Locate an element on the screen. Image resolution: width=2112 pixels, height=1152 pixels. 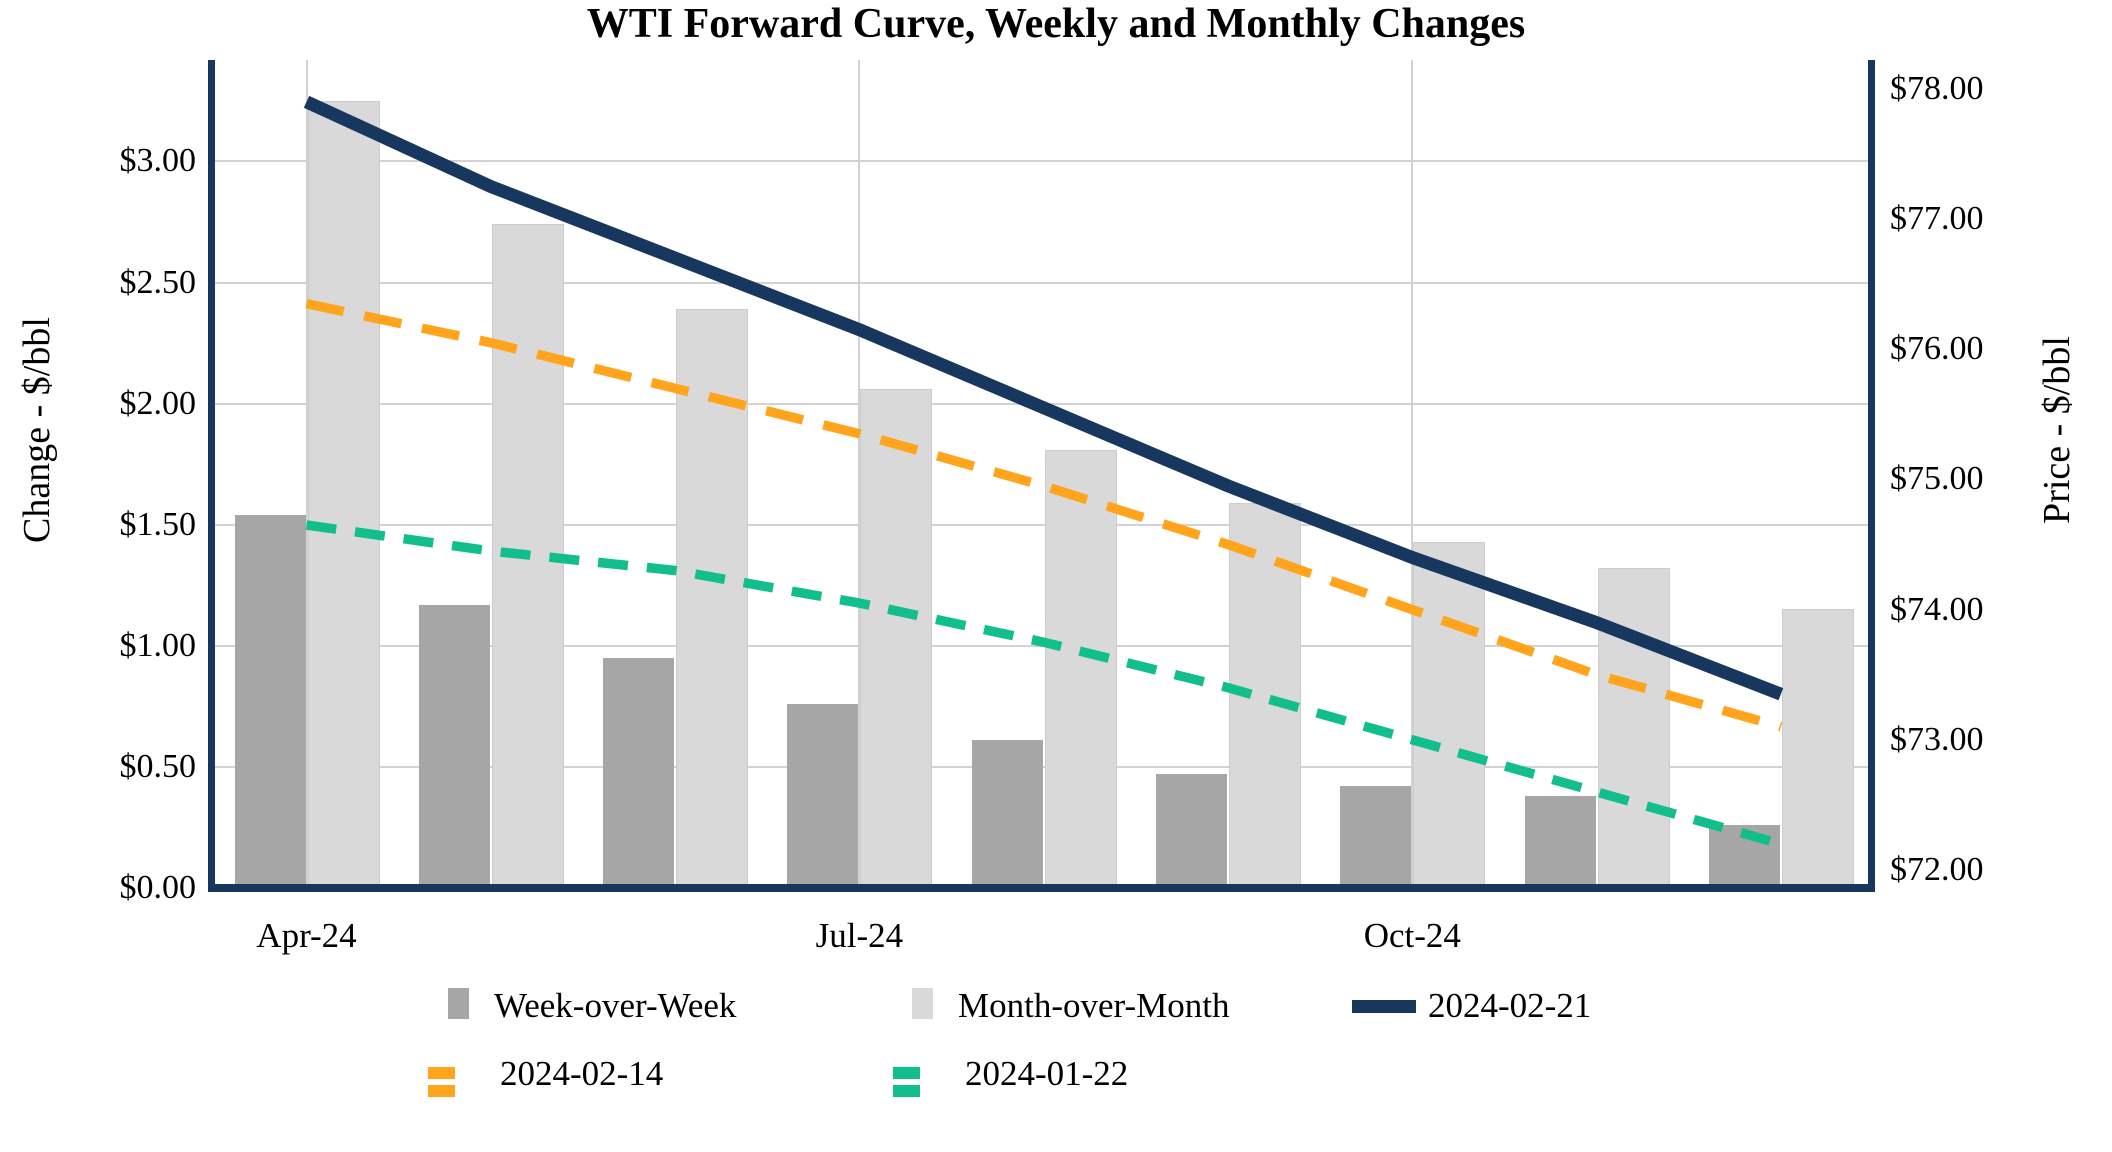
left-tick-$3.00: $3.00 is located at coordinates (158, 161).